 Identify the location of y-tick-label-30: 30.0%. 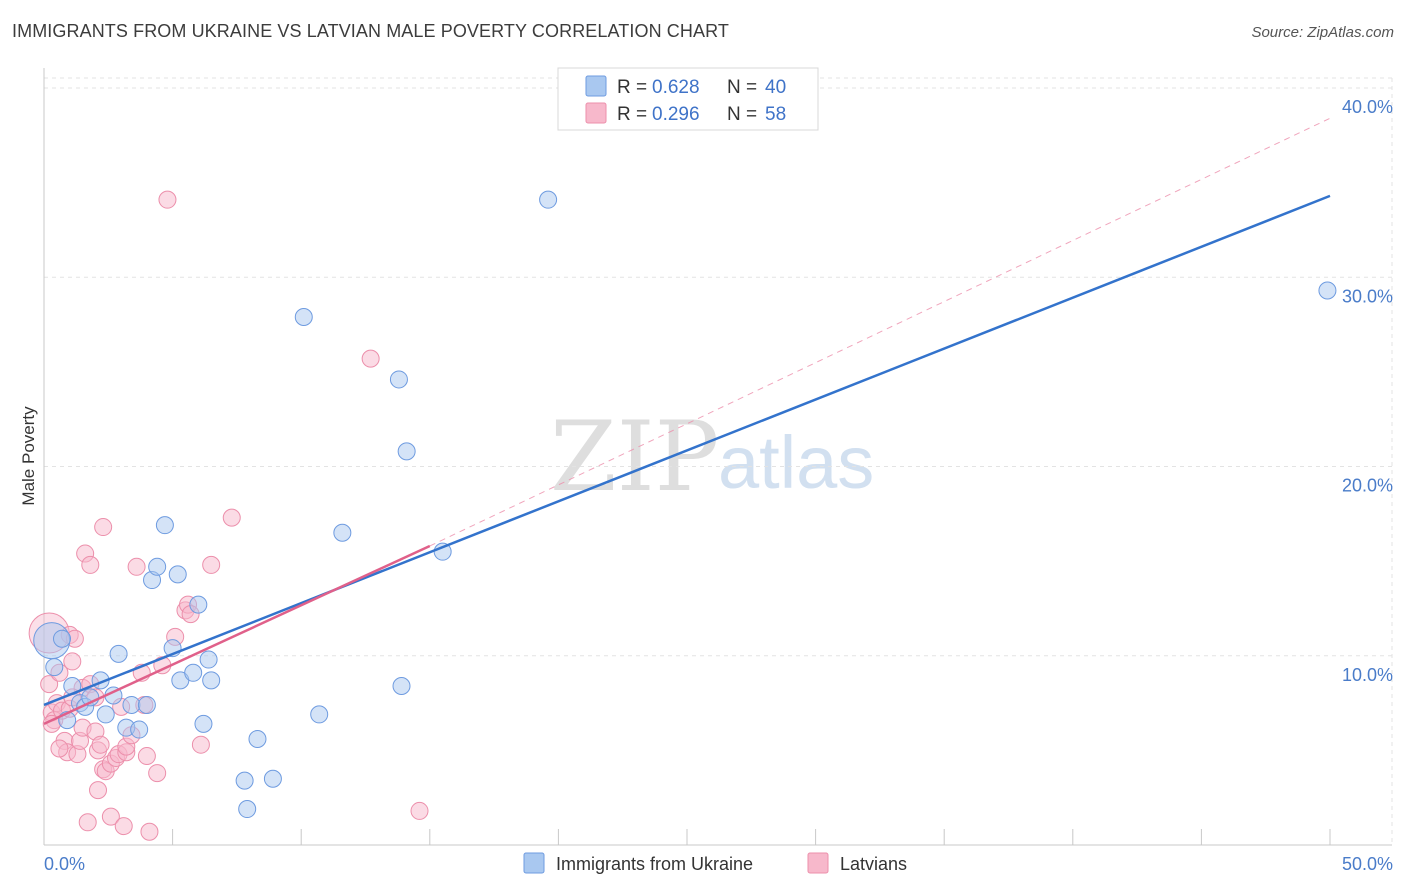
(1367, 296).